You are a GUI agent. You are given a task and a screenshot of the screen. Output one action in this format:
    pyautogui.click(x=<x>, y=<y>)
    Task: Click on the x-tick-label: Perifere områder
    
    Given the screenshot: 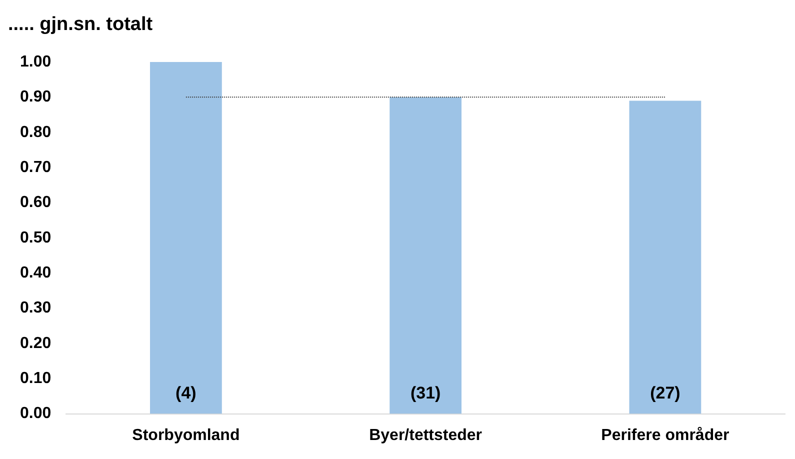 What is the action you would take?
    pyautogui.click(x=665, y=435)
    